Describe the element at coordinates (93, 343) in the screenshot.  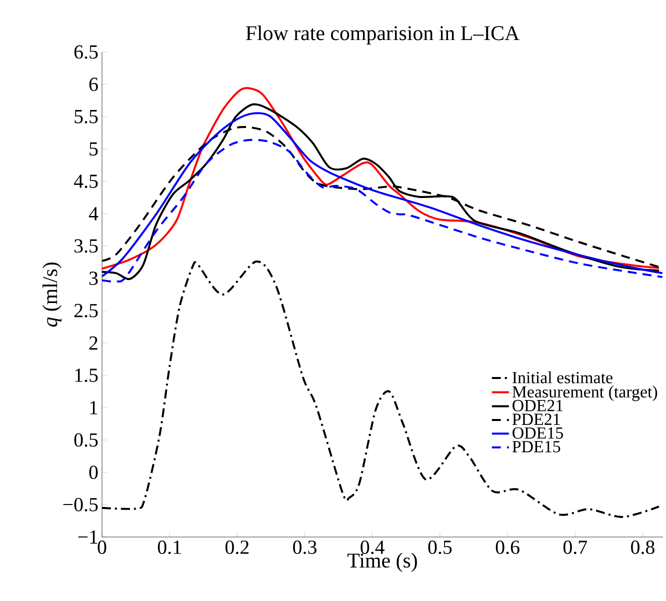
I see `y-tick-label: 2` at that location.